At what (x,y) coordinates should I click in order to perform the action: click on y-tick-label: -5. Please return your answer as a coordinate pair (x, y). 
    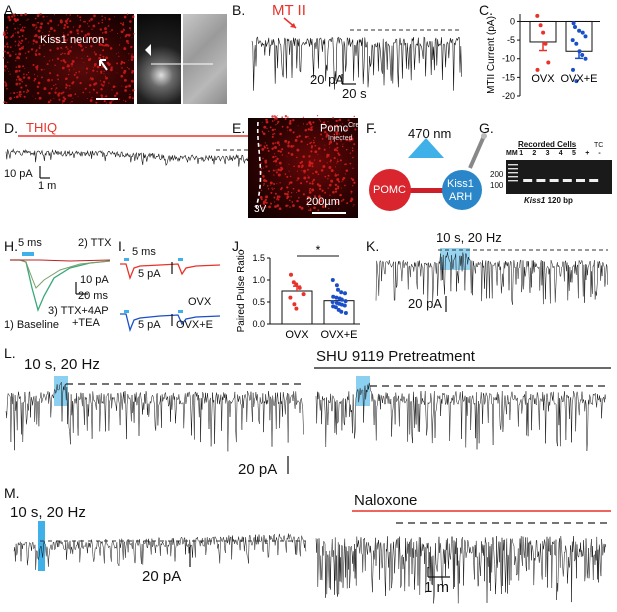
    Looking at the image, I should click on (511, 40).